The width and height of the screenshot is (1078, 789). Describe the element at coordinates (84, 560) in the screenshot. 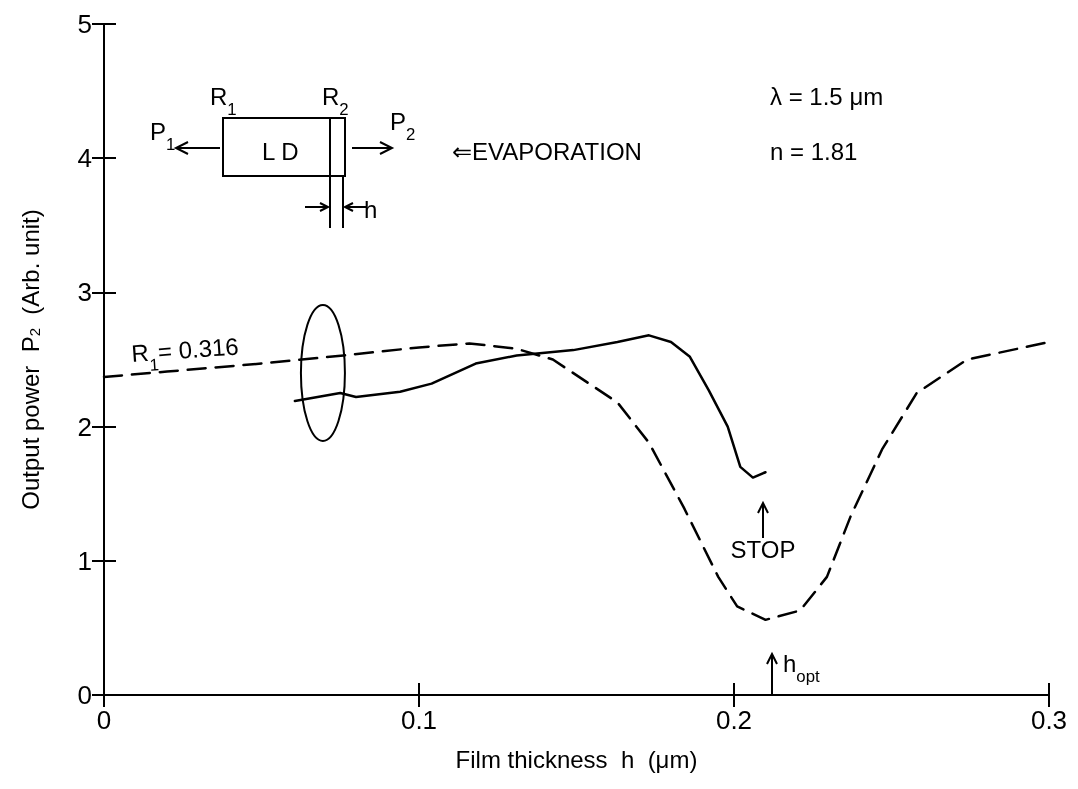

I see `y-tick-label: 1` at that location.